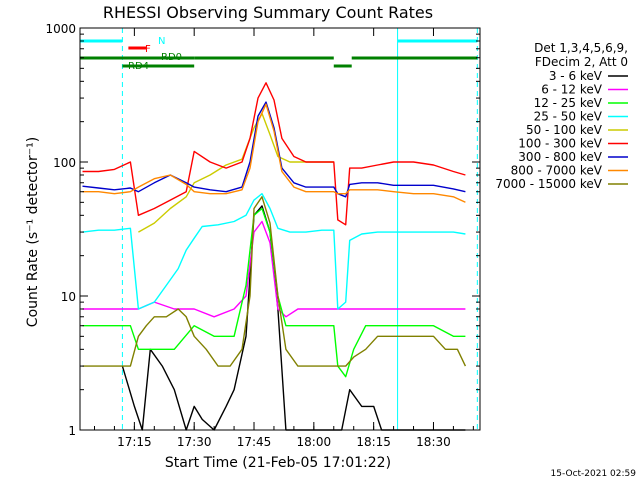  What do you see at coordinates (581, 48) in the screenshot?
I see `legend-header-line1: Det 1,3,4,5,6,9,` at bounding box center [581, 48].